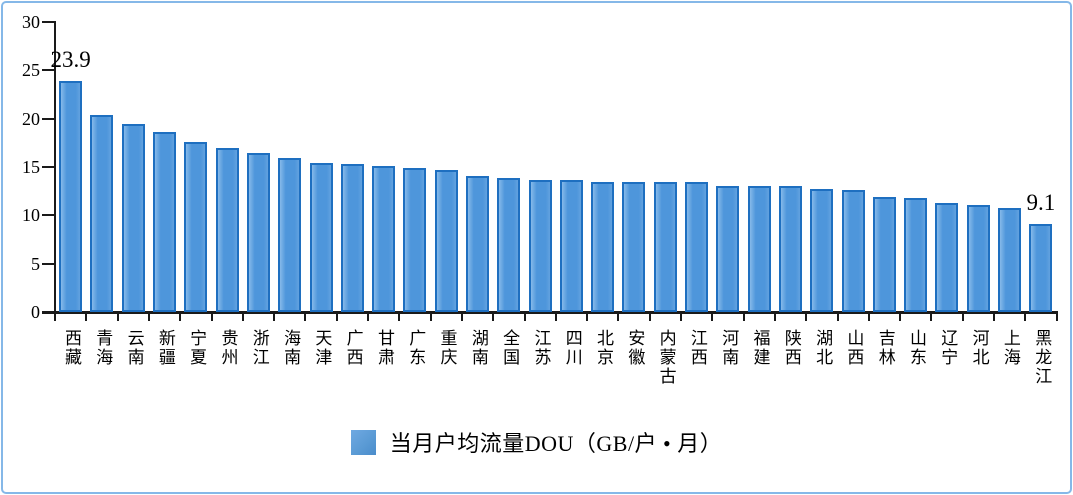 The height and width of the screenshot is (495, 1073). I want to click on legend: 当月户均流量DOU（GB/户 • 月）, so click(536, 442).